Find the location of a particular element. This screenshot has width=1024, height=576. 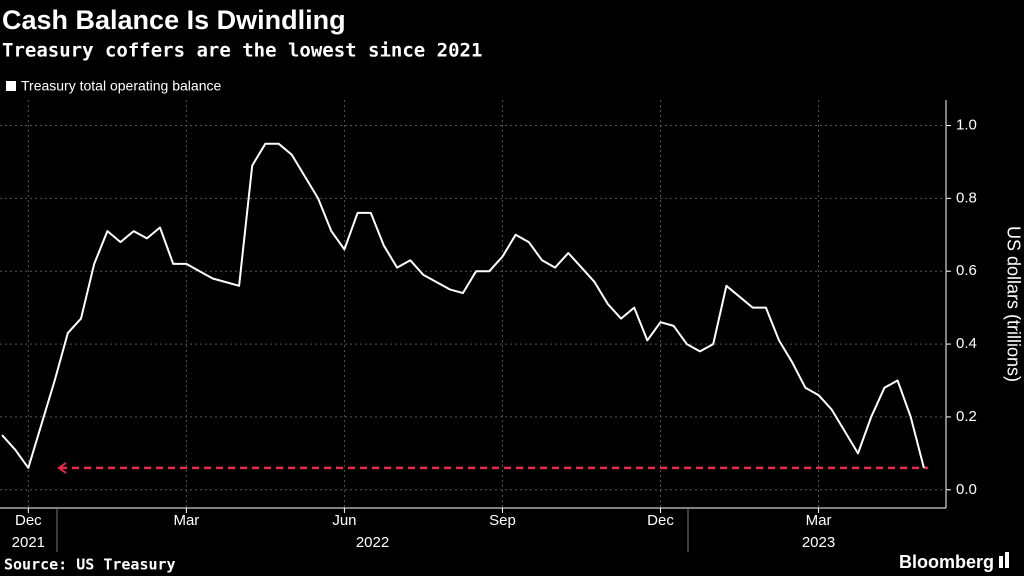

y-tick-label: 0.4 is located at coordinates (966, 343).